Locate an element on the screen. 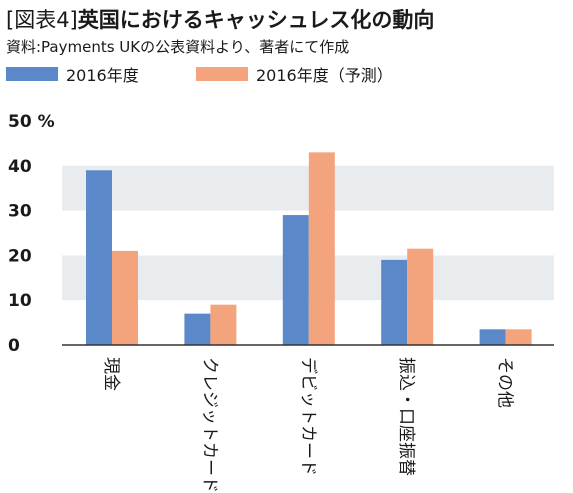 This screenshot has width=573, height=493. y-tick-label: 0 is located at coordinates (14, 346).